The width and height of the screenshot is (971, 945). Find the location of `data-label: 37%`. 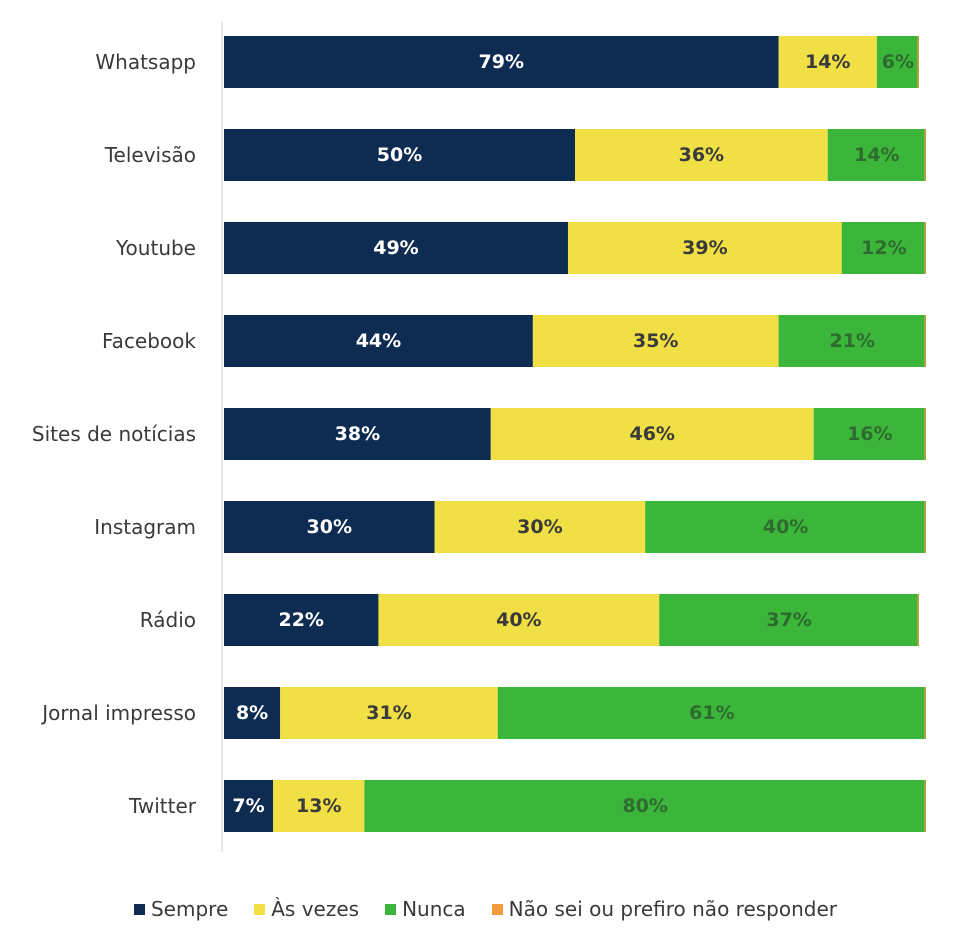

data-label: 37% is located at coordinates (788, 620).